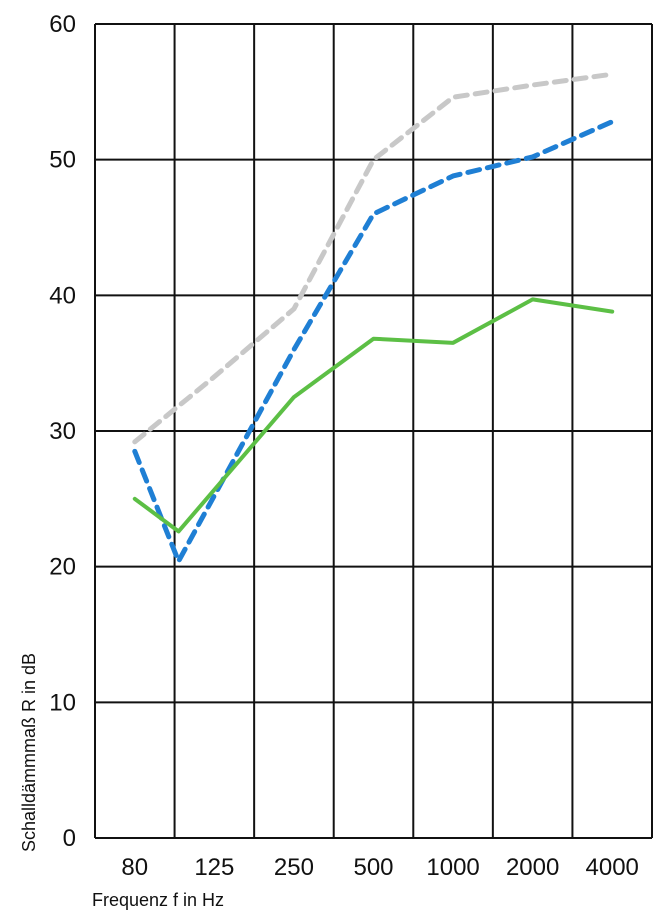 This screenshot has height=911, width=660. What do you see at coordinates (69, 838) in the screenshot?
I see `y-tick-label: 0` at bounding box center [69, 838].